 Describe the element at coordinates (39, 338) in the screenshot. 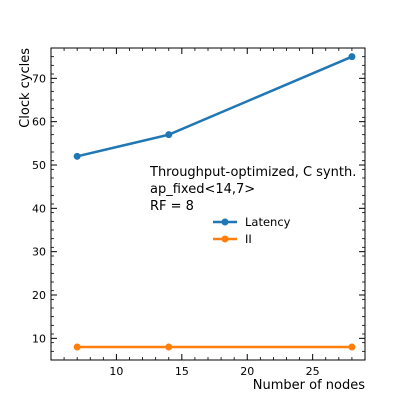

I see `y-tick-label: 10` at that location.